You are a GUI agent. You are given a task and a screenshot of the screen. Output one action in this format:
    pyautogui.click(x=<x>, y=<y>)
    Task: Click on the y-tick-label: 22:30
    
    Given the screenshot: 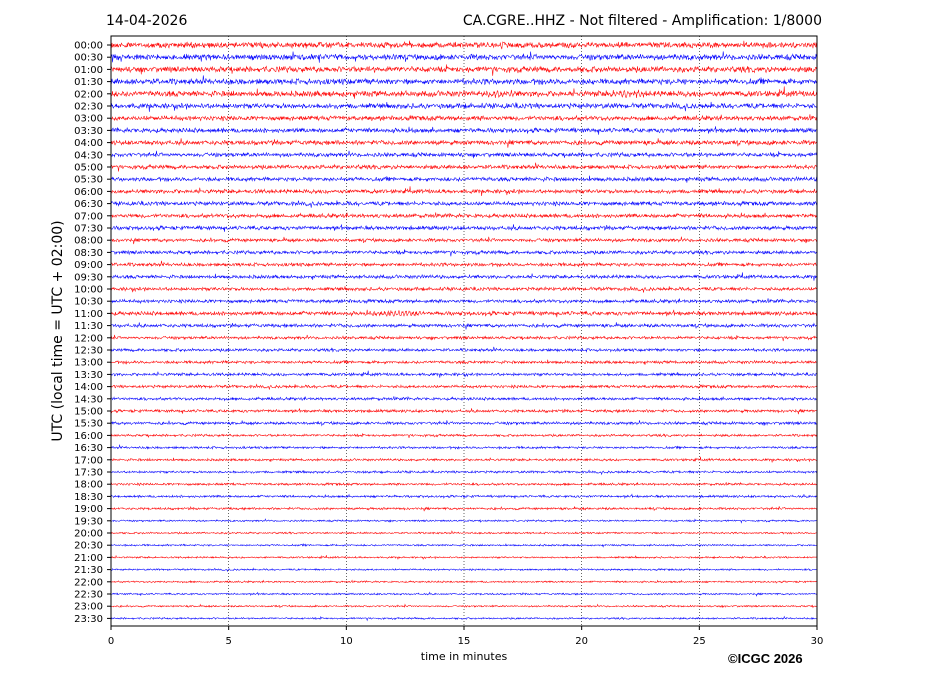 What is the action you would take?
    pyautogui.click(x=88, y=595)
    